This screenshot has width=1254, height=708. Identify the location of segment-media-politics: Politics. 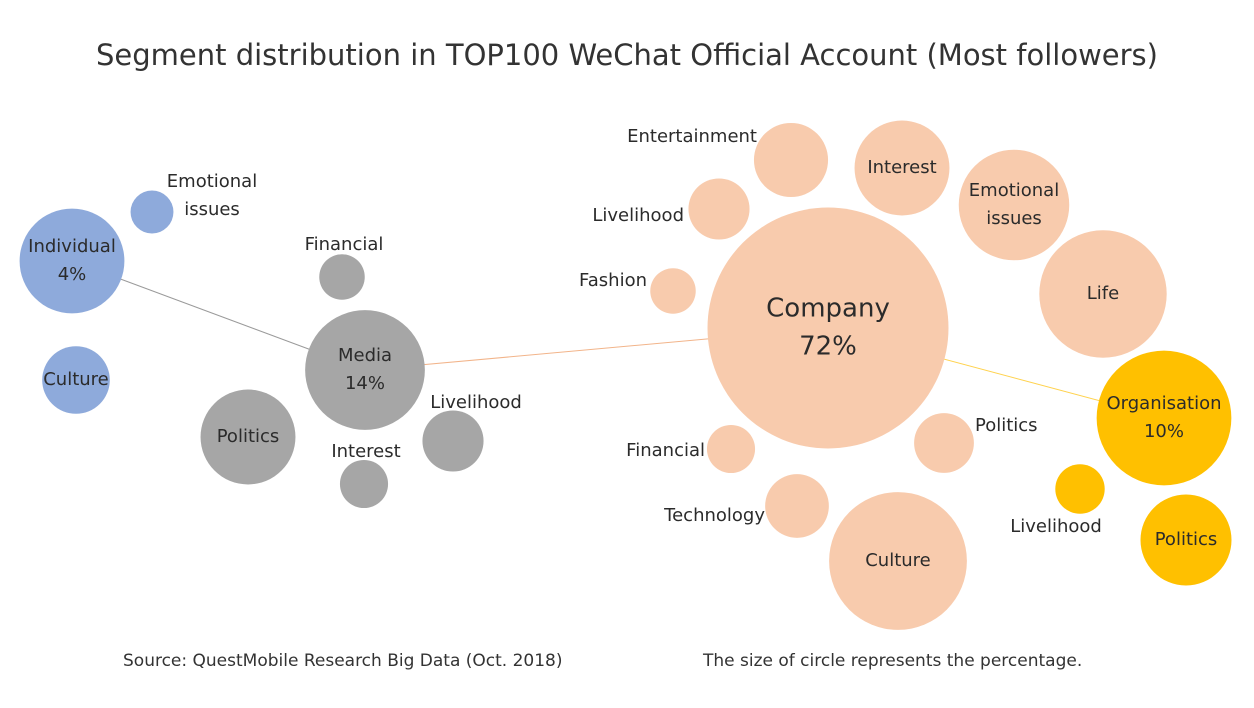
(248, 437).